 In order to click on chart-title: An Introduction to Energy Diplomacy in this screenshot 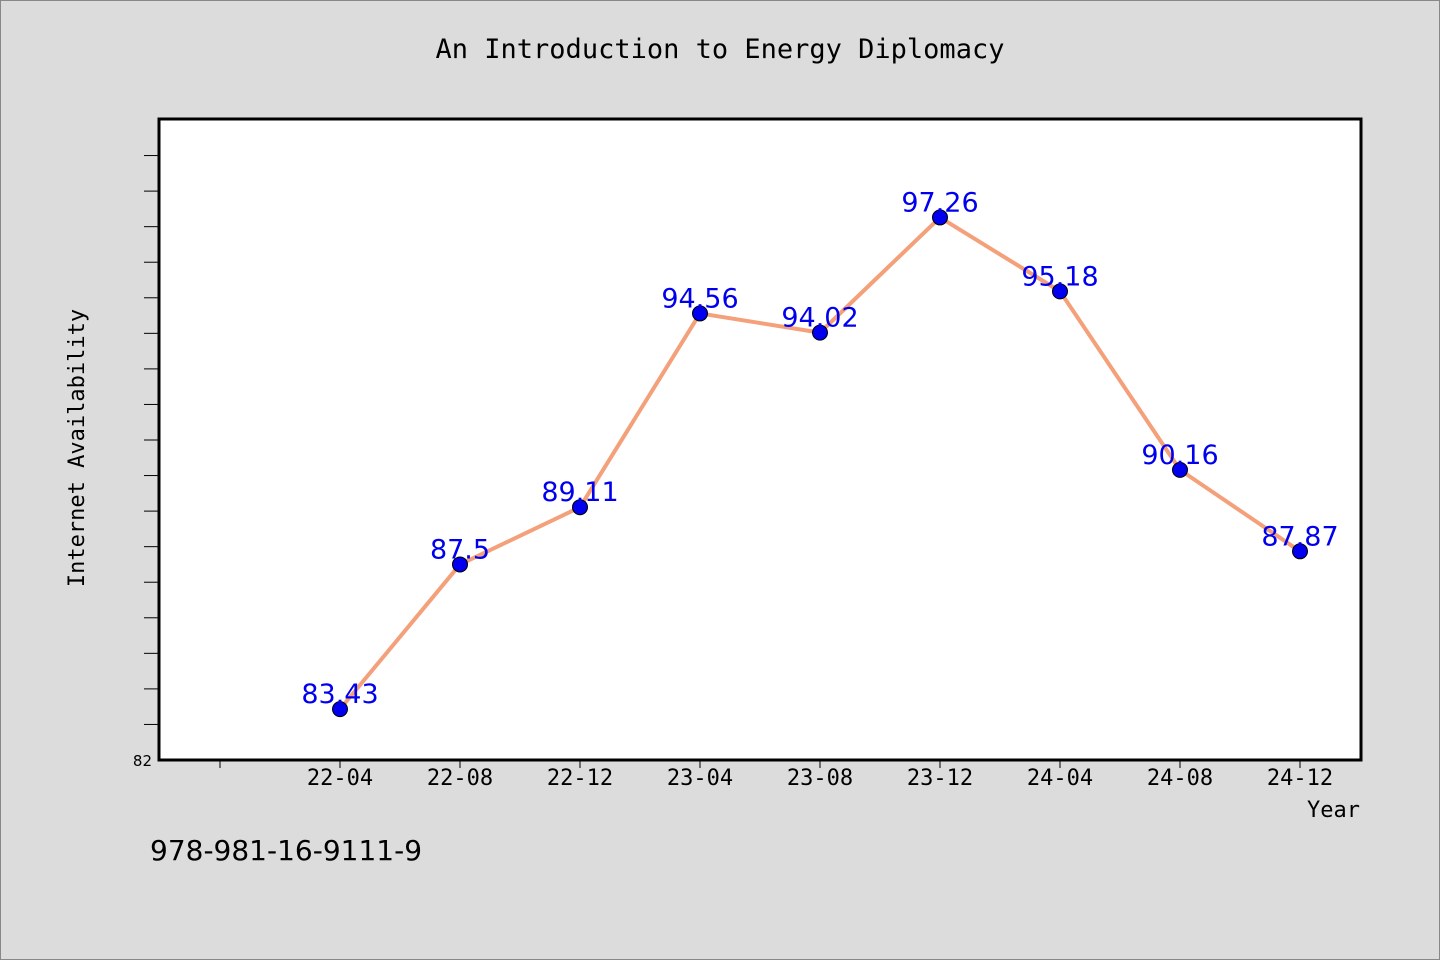, I will do `click(720, 49)`.